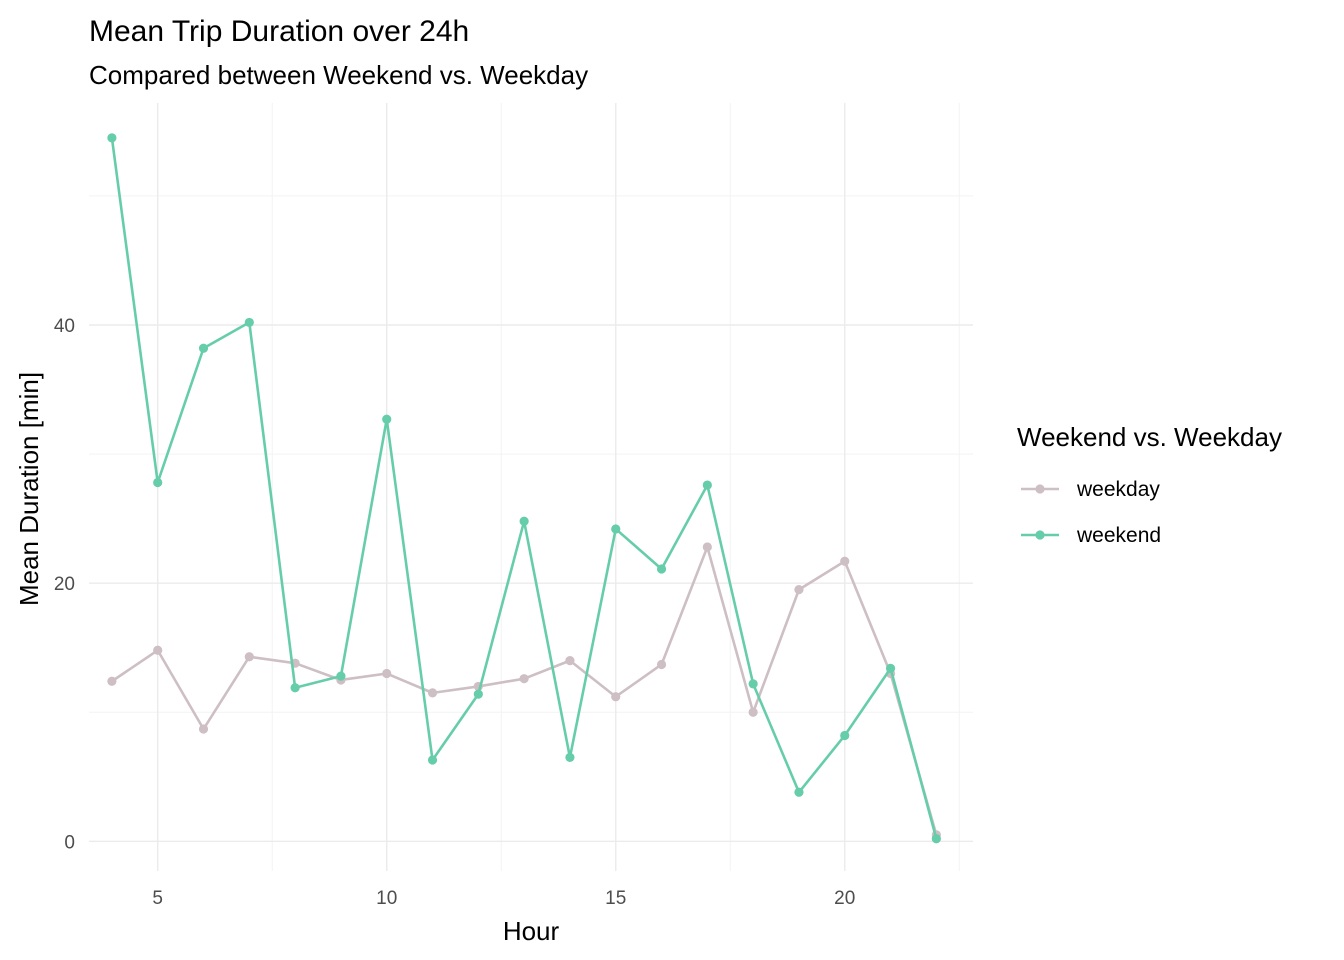 The image size is (1344, 960). What do you see at coordinates (531, 931) in the screenshot?
I see `x-axis-title: Hour` at bounding box center [531, 931].